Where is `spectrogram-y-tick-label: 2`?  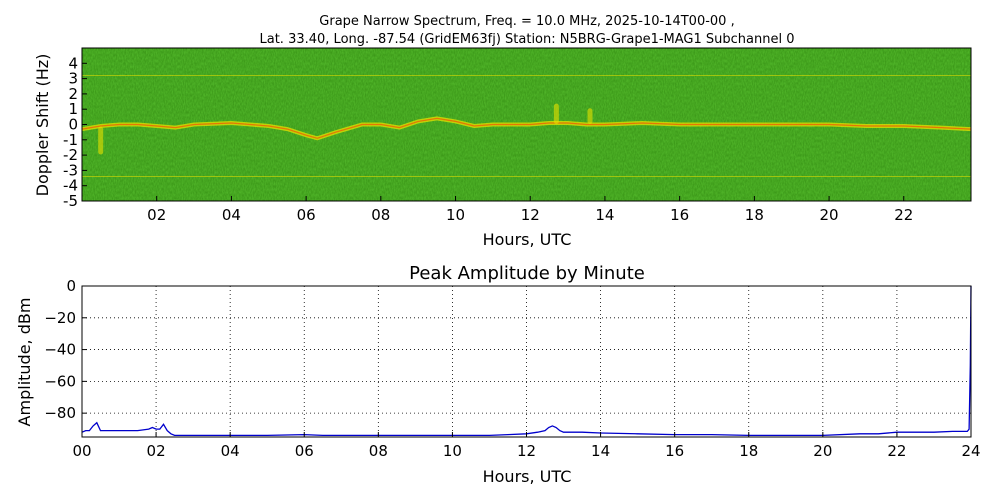
spectrogram-y-tick-label: 2 is located at coordinates (73, 94).